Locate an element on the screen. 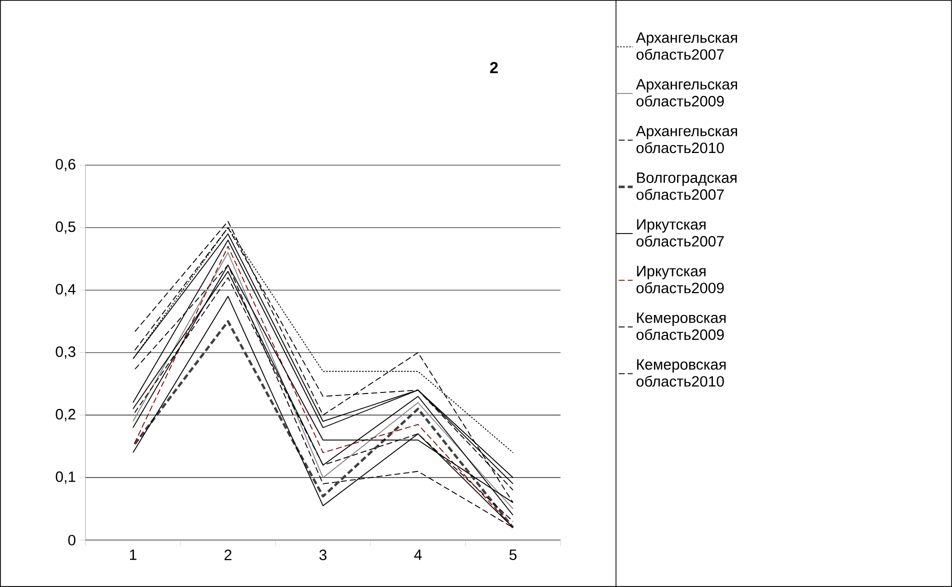 The width and height of the screenshot is (952, 587). y-tick-label: 0,3 is located at coordinates (66, 352).